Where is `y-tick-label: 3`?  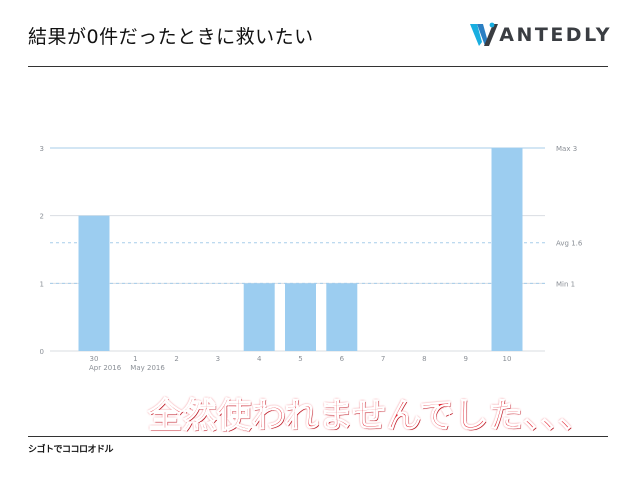
y-tick-label: 3 is located at coordinates (42, 149).